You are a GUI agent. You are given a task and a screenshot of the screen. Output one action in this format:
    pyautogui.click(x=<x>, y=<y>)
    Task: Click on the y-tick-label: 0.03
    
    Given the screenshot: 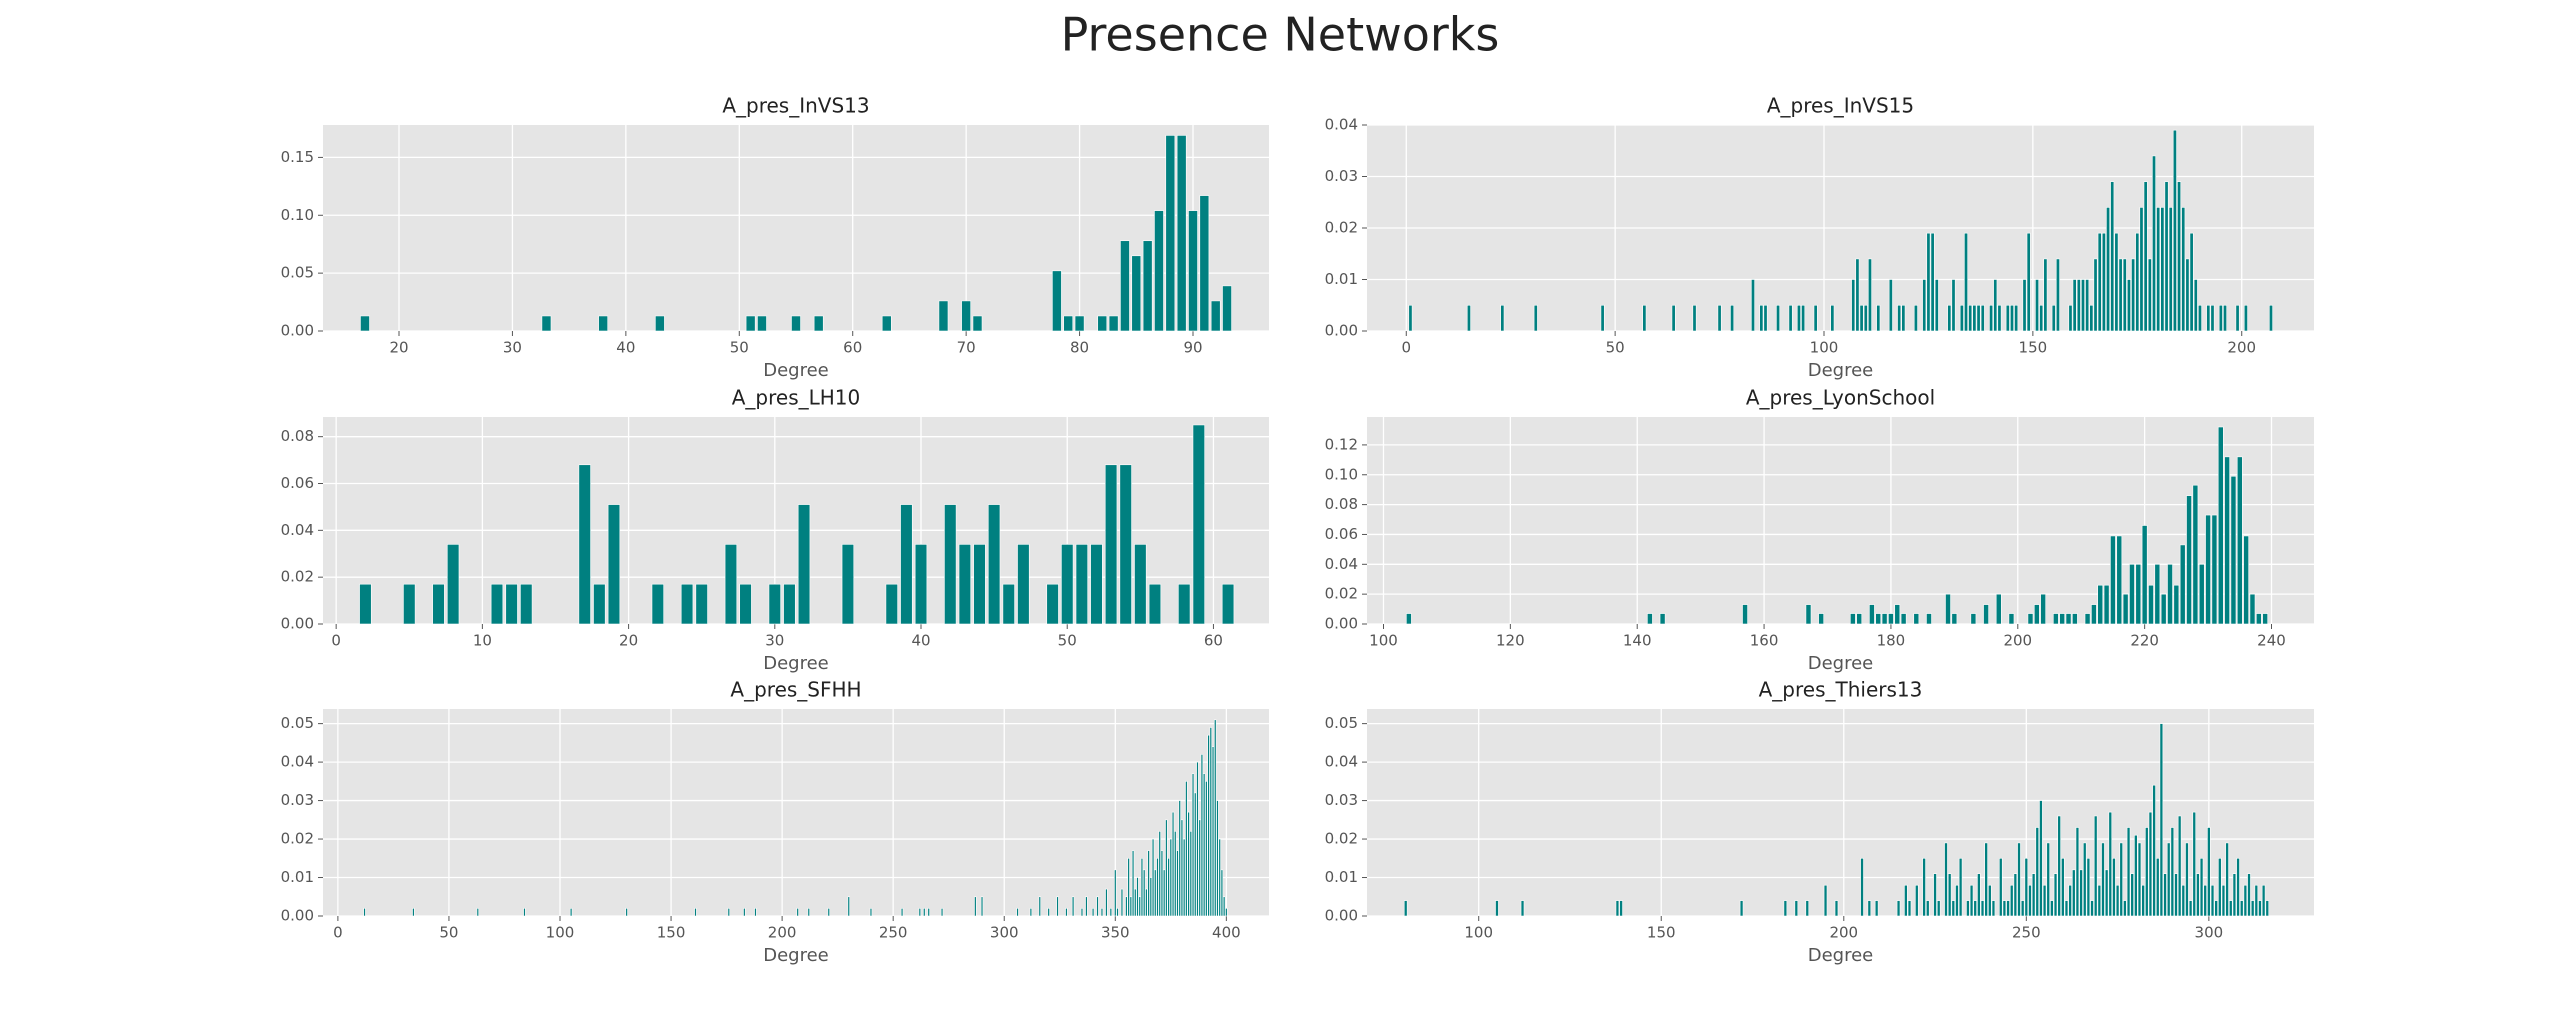 What is the action you would take?
    pyautogui.click(x=1341, y=176)
    